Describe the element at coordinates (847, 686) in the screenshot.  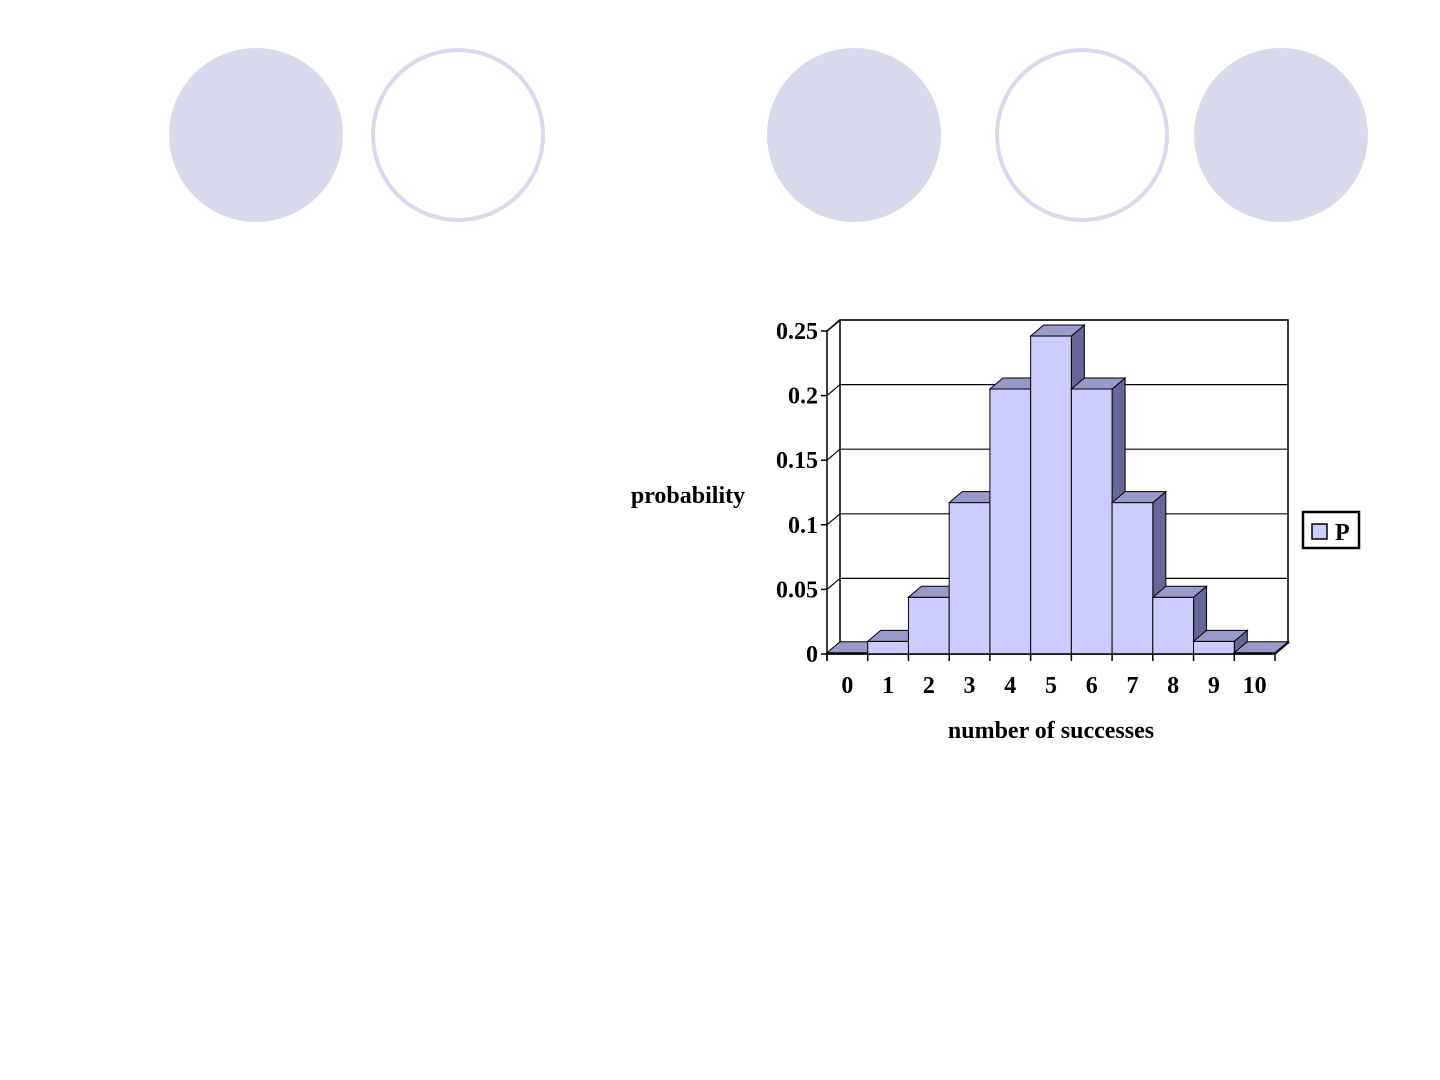
I see `x-tick-label: 0` at that location.